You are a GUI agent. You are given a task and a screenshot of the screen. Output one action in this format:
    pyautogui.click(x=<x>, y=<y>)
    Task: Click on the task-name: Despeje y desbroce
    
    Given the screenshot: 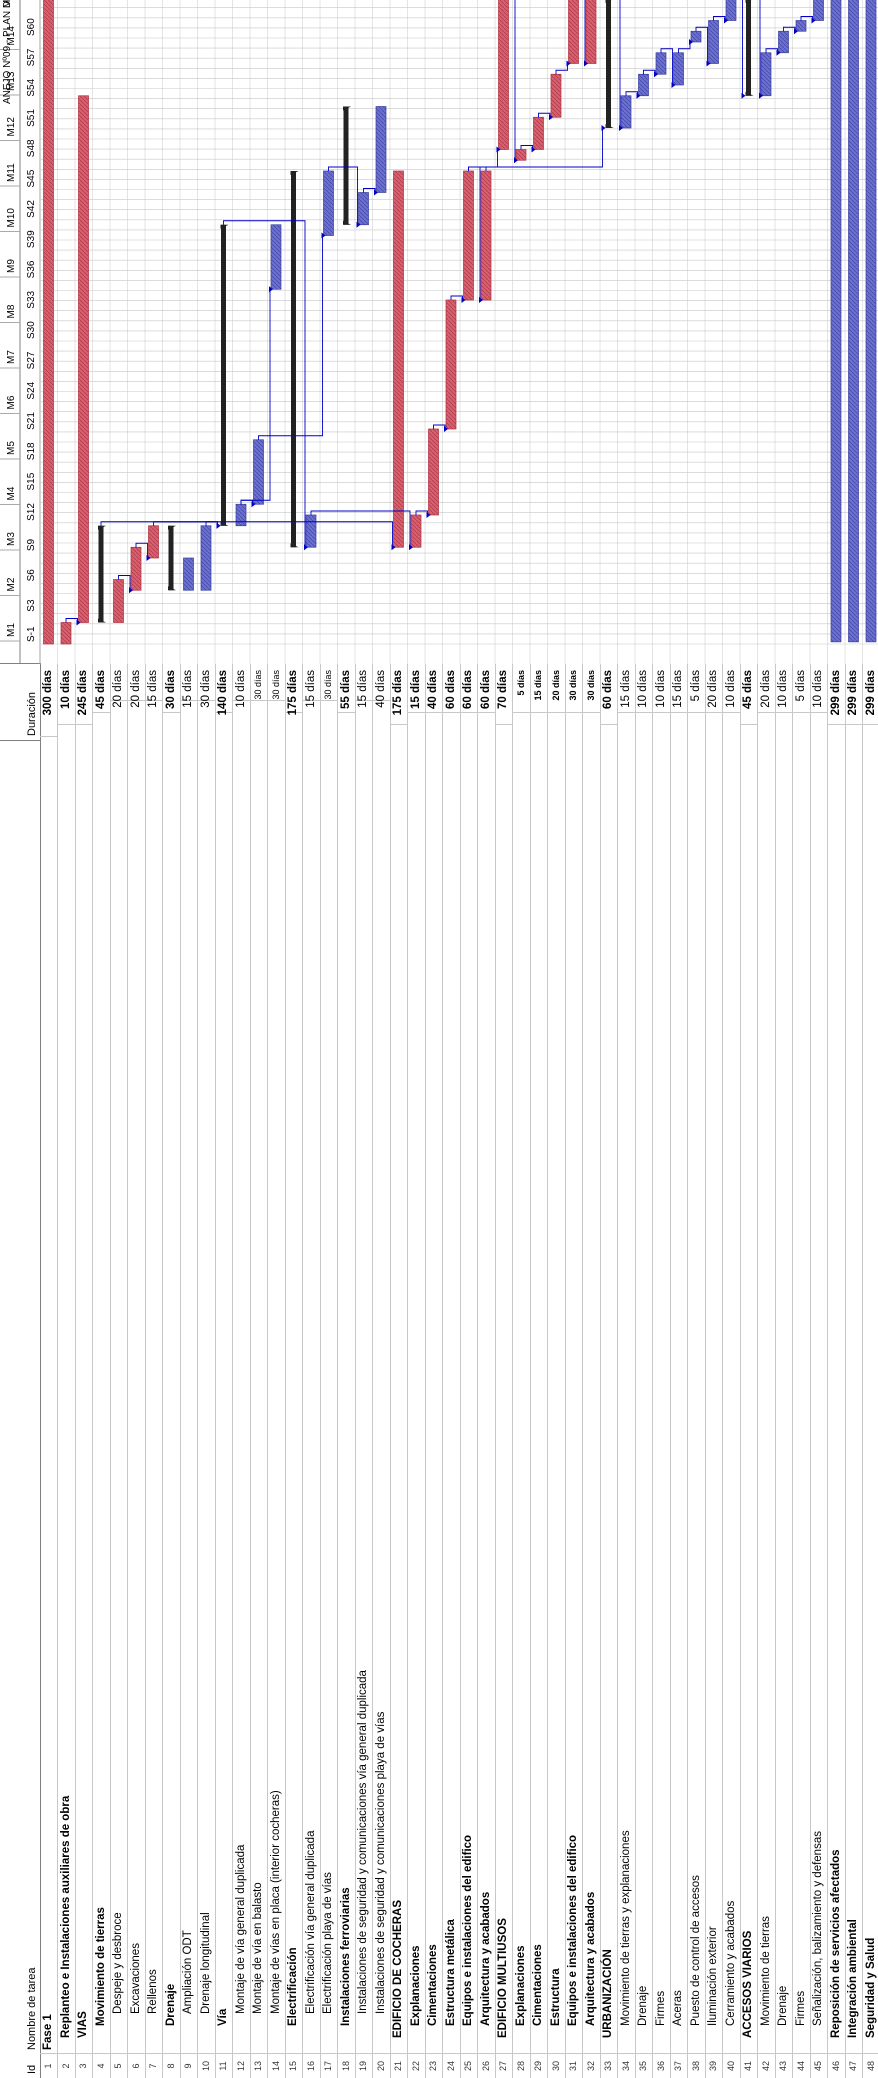 What is the action you would take?
    pyautogui.click(x=118, y=1377)
    